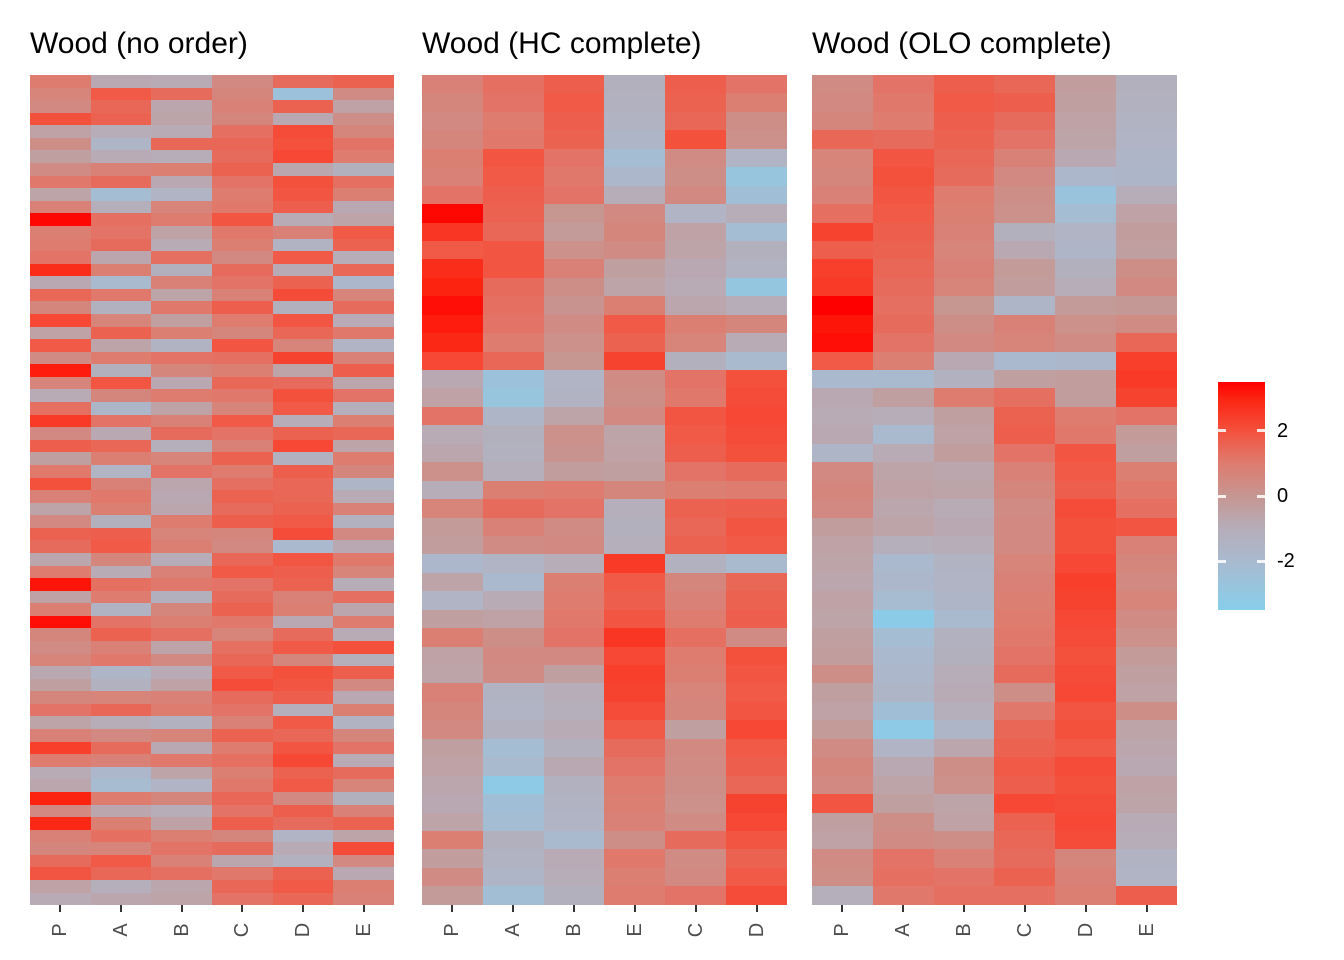  Describe the element at coordinates (1256, 496) in the screenshot. I see `color-legend: 2 0 -2` at that location.